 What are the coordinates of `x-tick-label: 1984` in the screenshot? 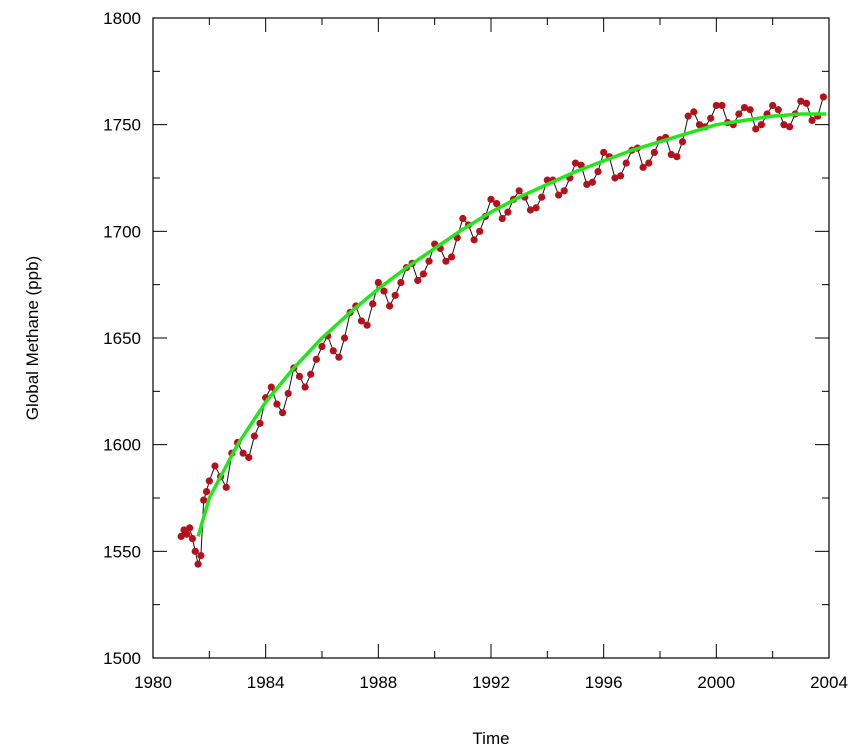 It's located at (266, 682).